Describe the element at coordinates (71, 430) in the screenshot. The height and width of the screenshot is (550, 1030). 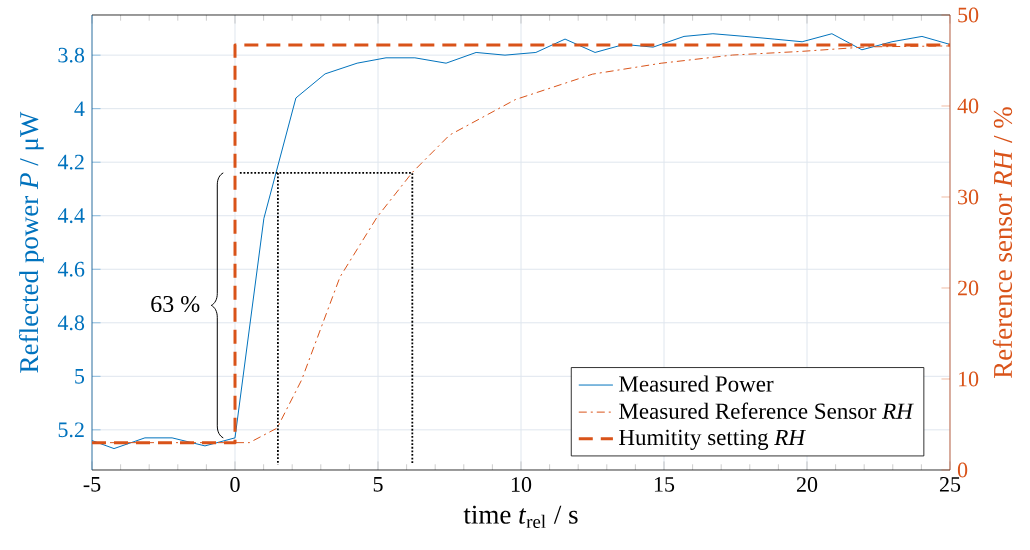
I see `y-tick-label: 5.2` at that location.